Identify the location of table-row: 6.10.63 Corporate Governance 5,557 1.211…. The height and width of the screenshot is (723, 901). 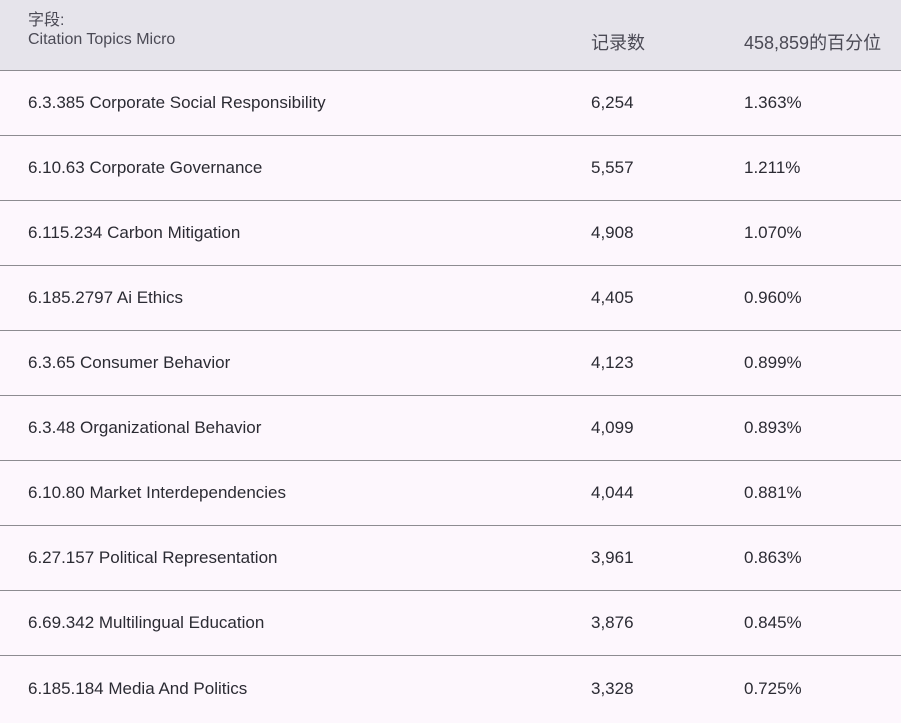
(450, 168).